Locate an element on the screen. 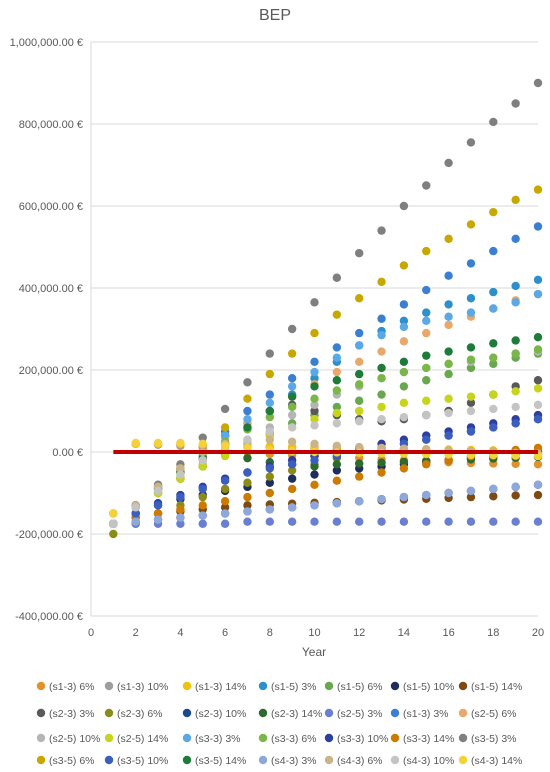 This screenshot has height=772, width=550. legend-item: (s1-5) 14% is located at coordinates (491, 687).